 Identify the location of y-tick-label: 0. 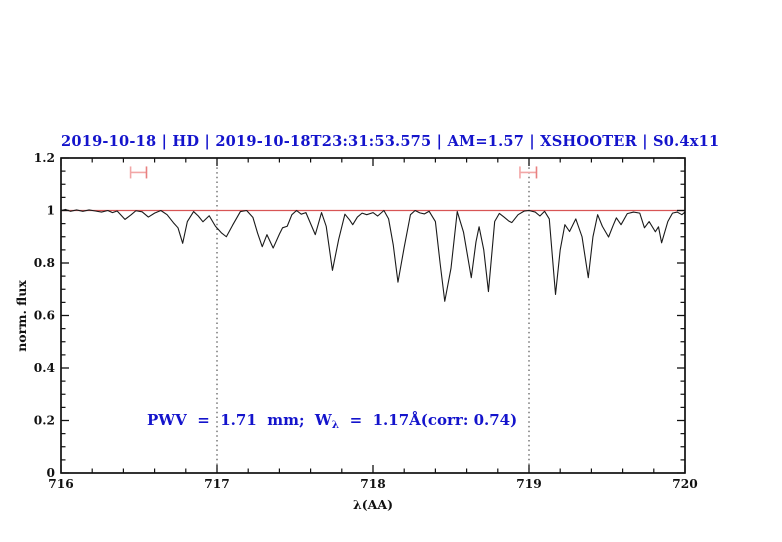
(51, 473).